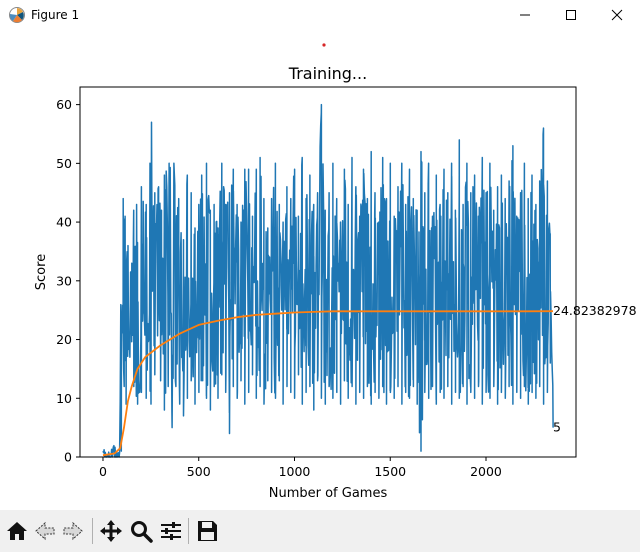 This screenshot has height=552, width=640. I want to click on matplotlib-logo-icon, so click(17, 15).